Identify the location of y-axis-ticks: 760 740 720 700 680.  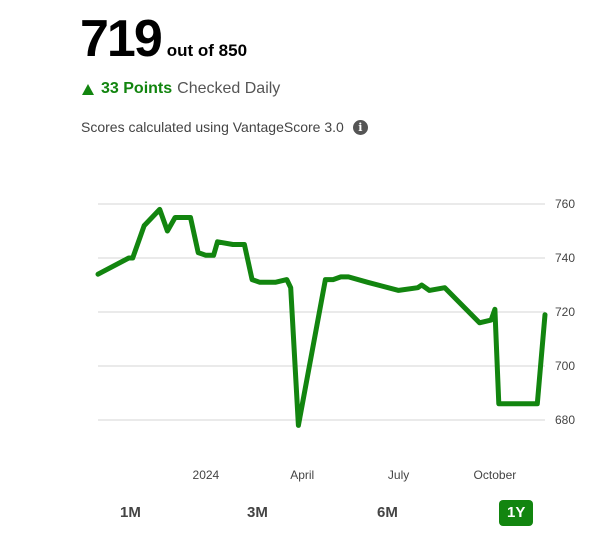
(565, 312).